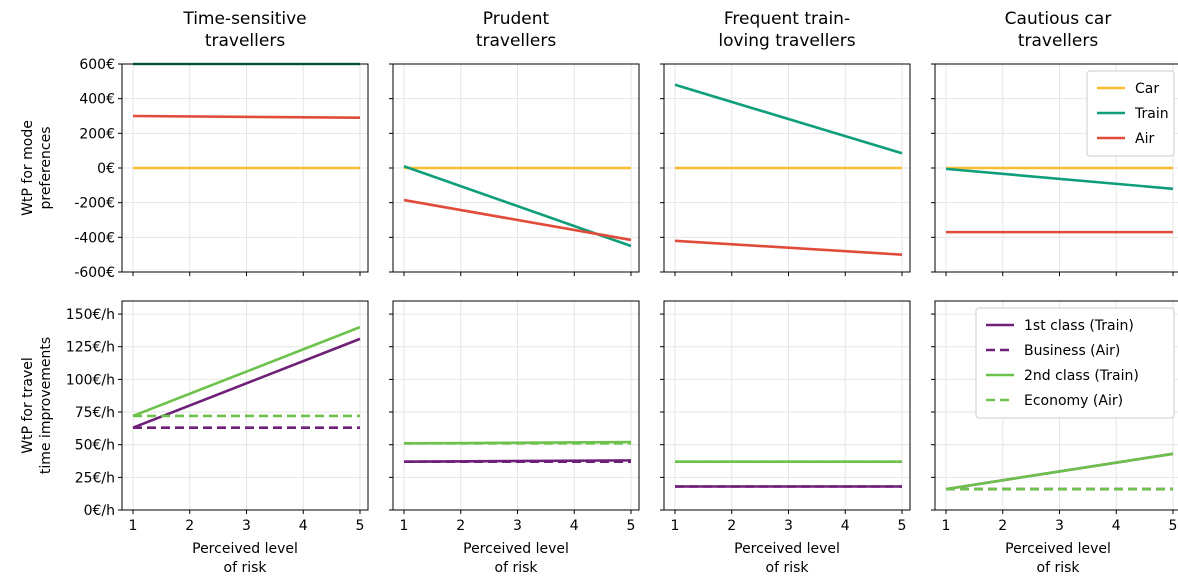 This screenshot has width=1178, height=579. Describe the element at coordinates (94, 204) in the screenshot. I see `y-tick-label: -200€` at that location.